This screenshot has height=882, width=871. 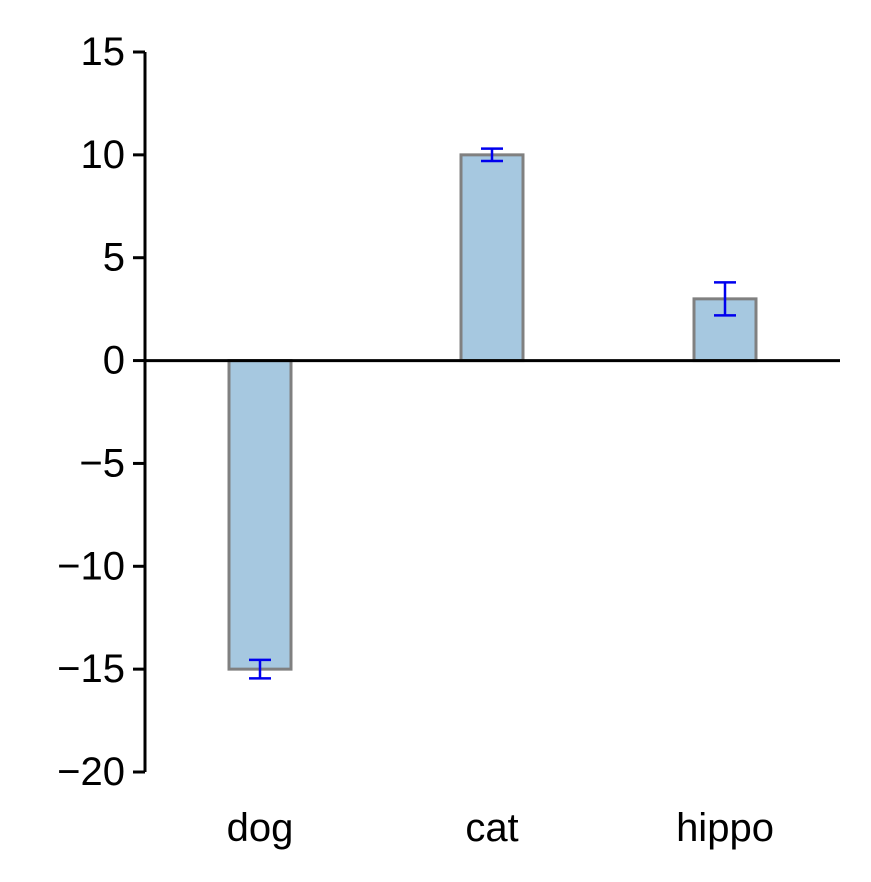 I want to click on x-axis-labels: dog cat hippo, so click(x=500, y=828).